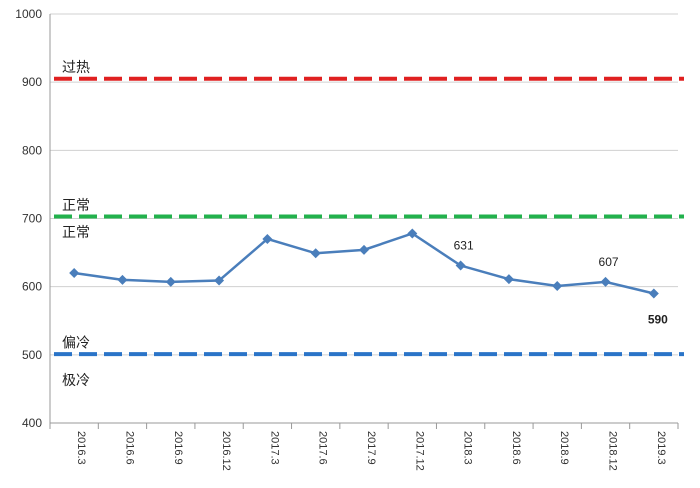 This screenshot has height=488, width=700. I want to click on data-point-2017.6, so click(315, 253).